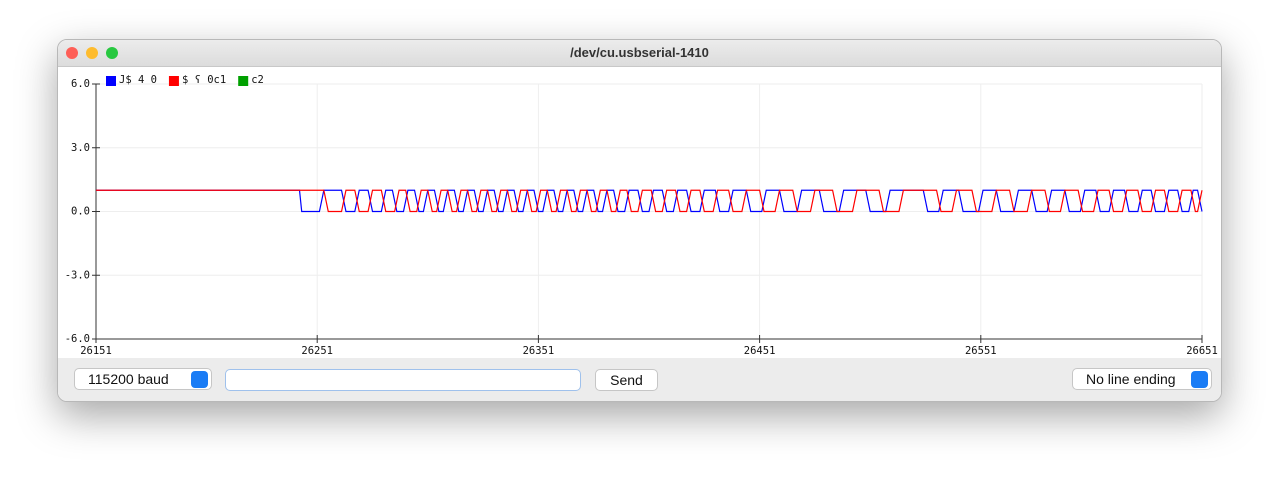 Image resolution: width=1280 pixels, height=478 pixels. What do you see at coordinates (80, 148) in the screenshot?
I see `y-tick-label: 3.0` at bounding box center [80, 148].